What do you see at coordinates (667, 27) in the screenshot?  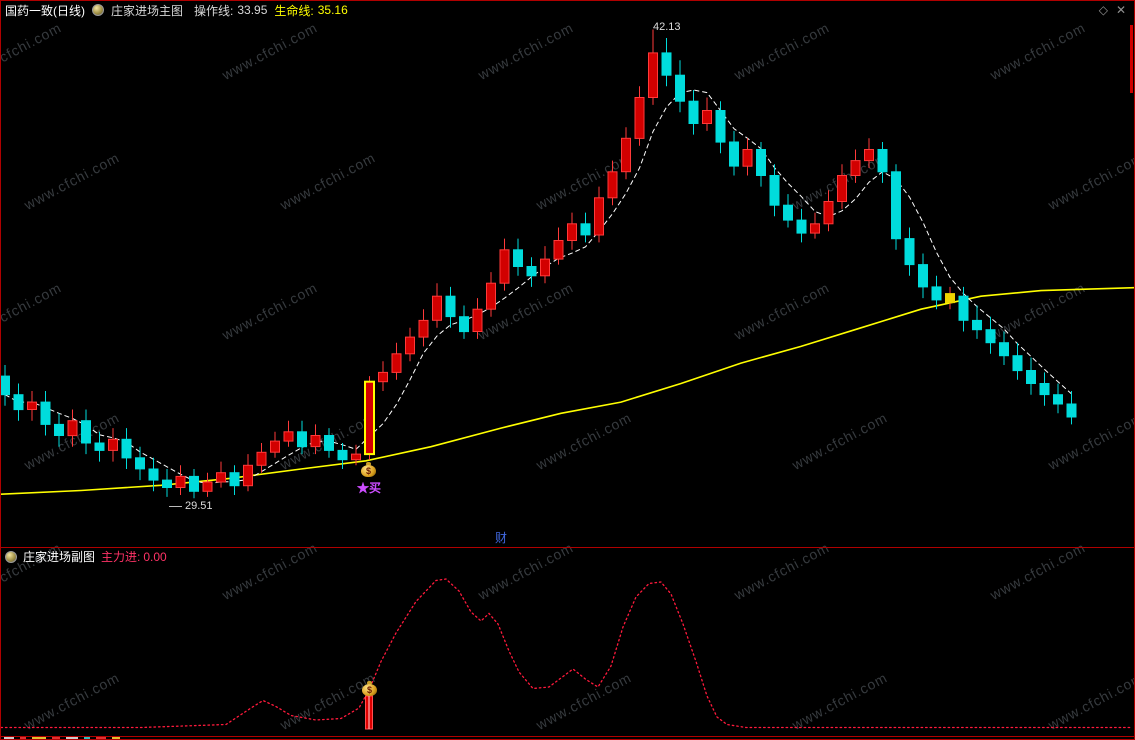 I see `peak-price-label: 42.13` at bounding box center [667, 27].